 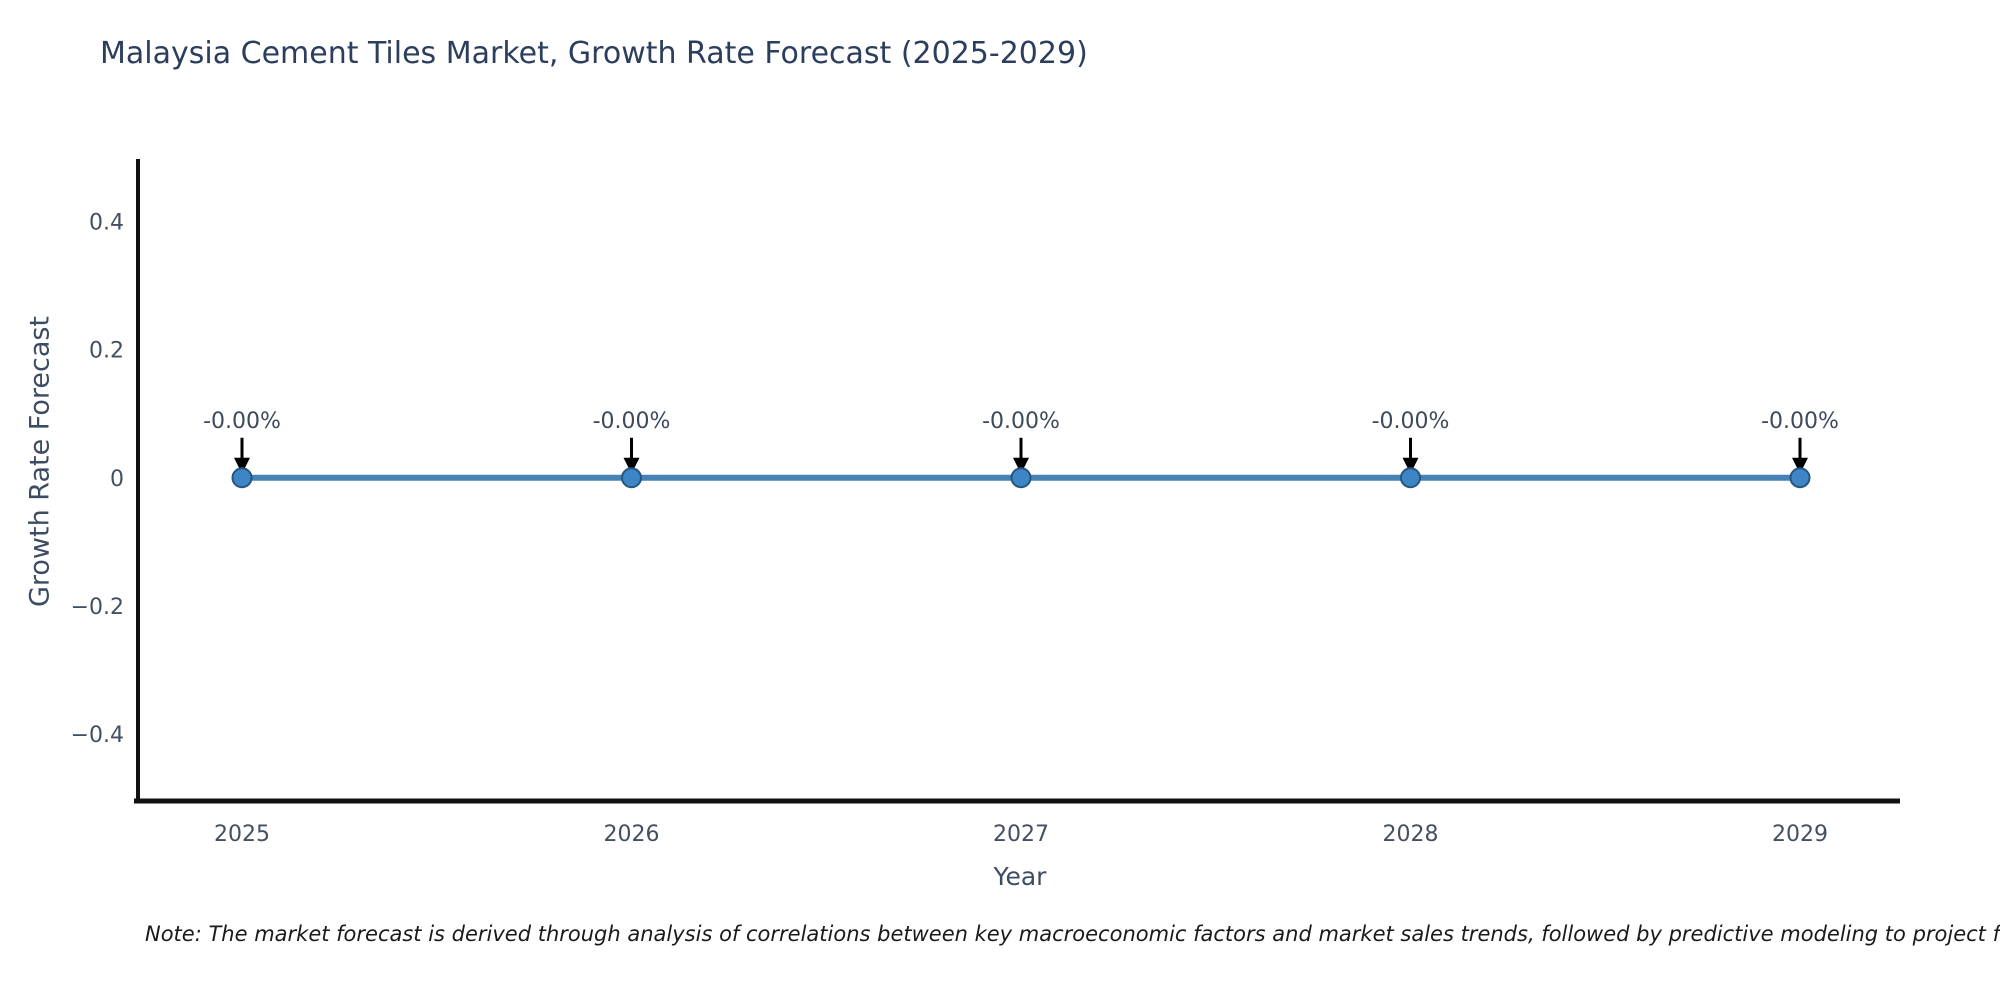 I want to click on x-tick-label: 2025, so click(x=242, y=834).